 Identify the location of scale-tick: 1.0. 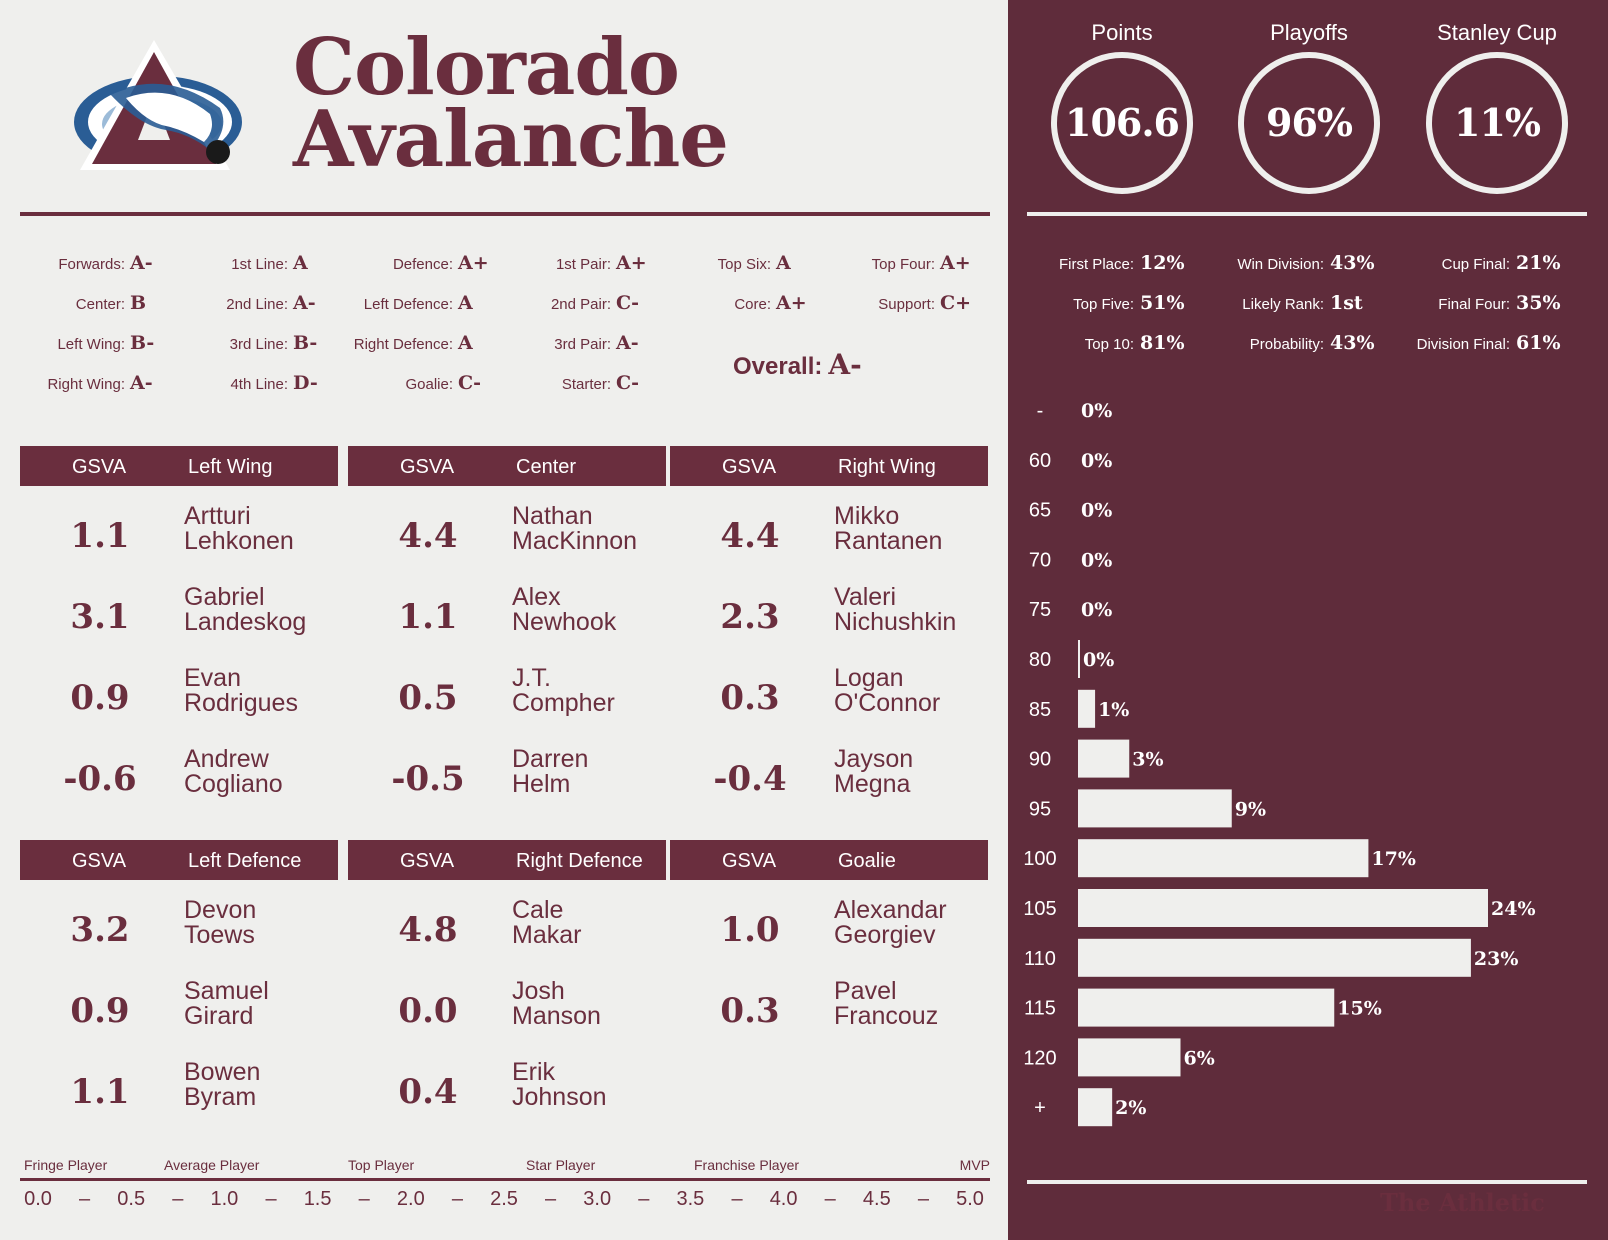
(224, 1199).